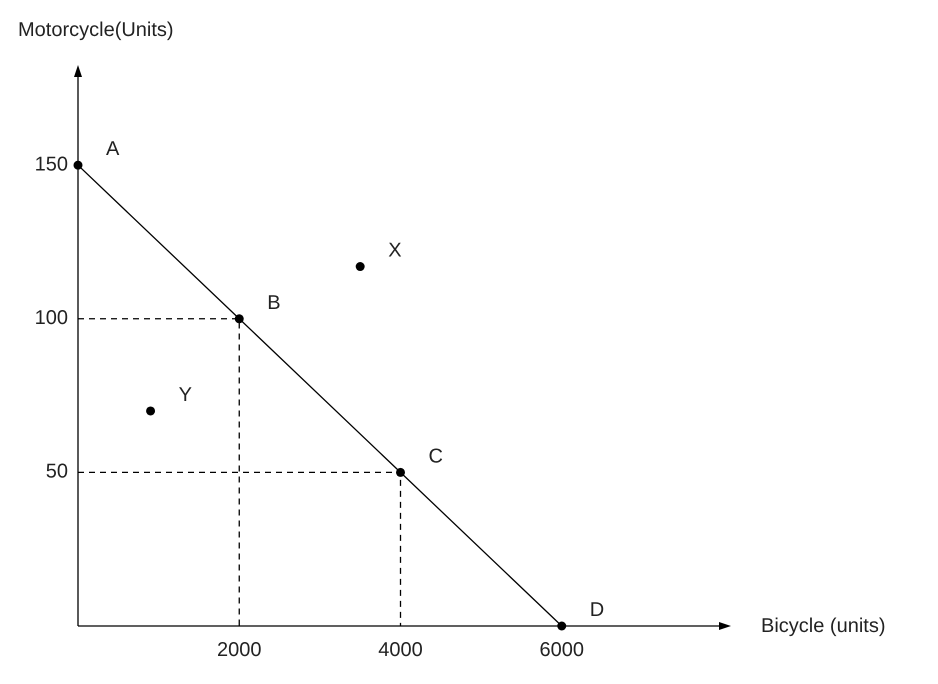  I want to click on annotation: D, so click(597, 610).